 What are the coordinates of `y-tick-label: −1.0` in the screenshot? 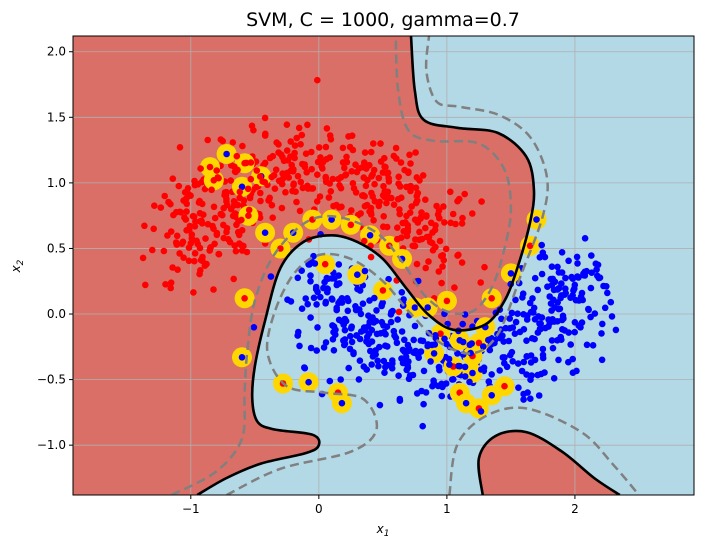 It's located at (51, 445).